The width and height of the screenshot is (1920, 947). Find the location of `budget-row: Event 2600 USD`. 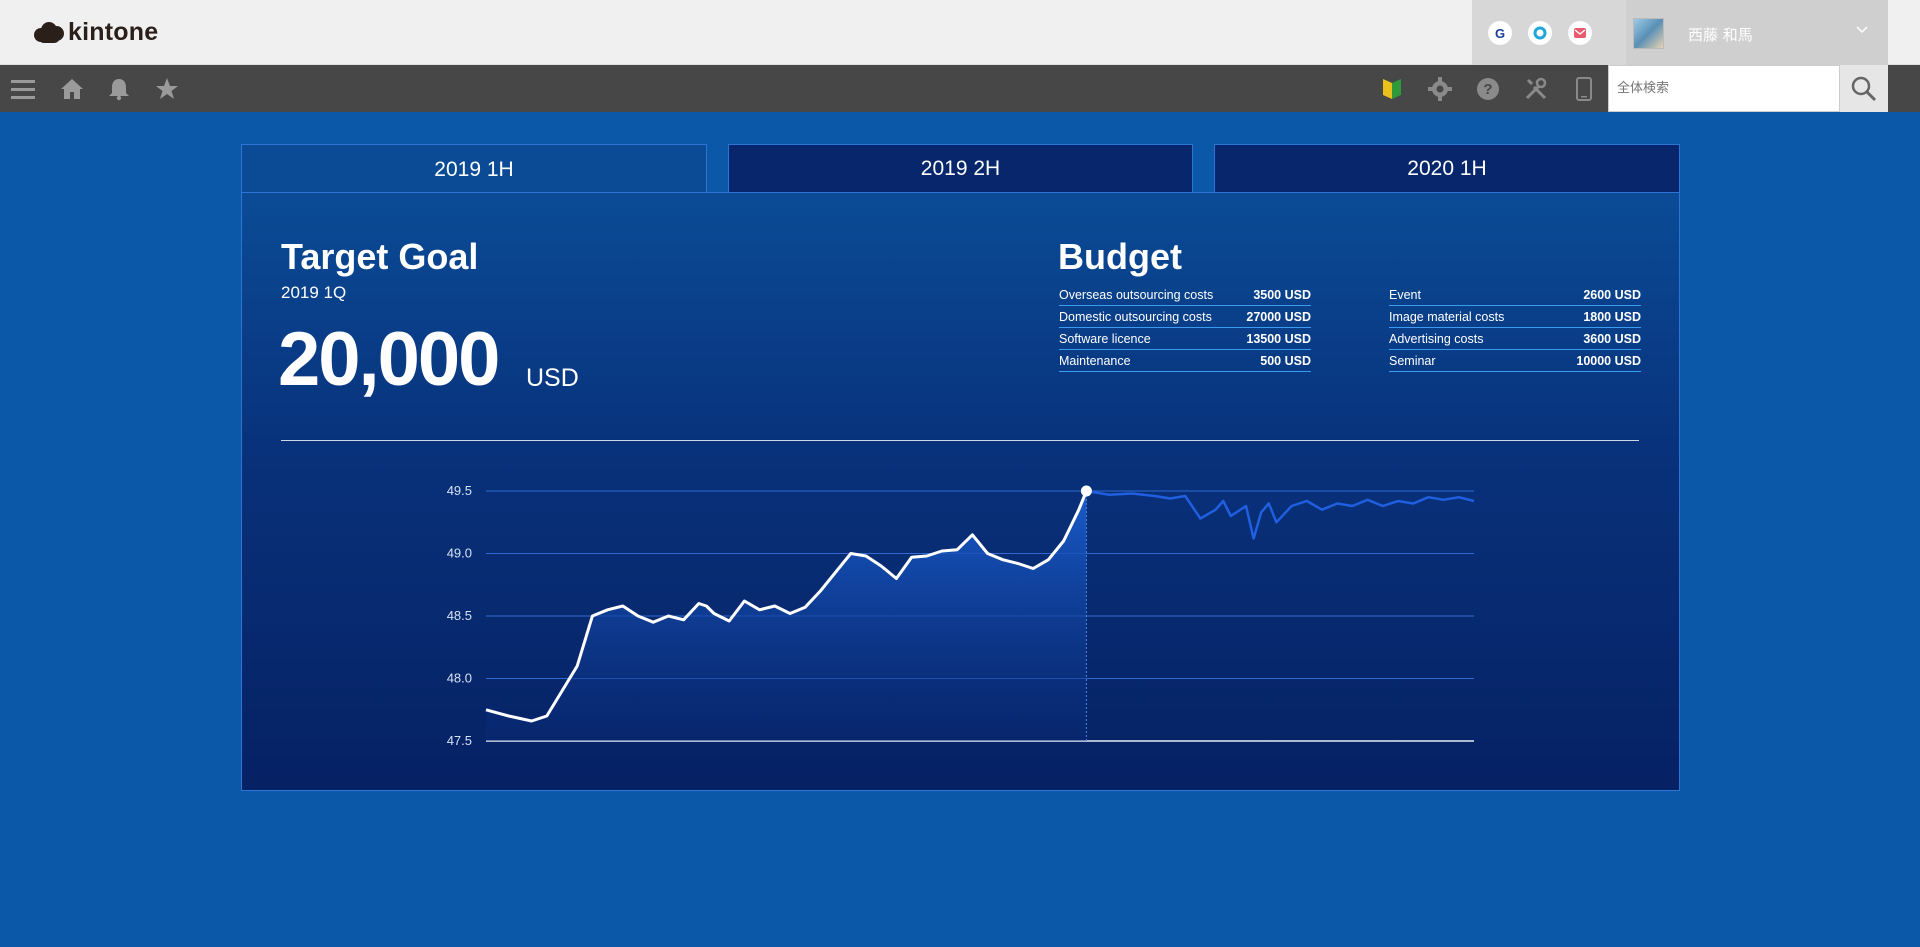

budget-row: Event 2600 USD is located at coordinates (1515, 295).